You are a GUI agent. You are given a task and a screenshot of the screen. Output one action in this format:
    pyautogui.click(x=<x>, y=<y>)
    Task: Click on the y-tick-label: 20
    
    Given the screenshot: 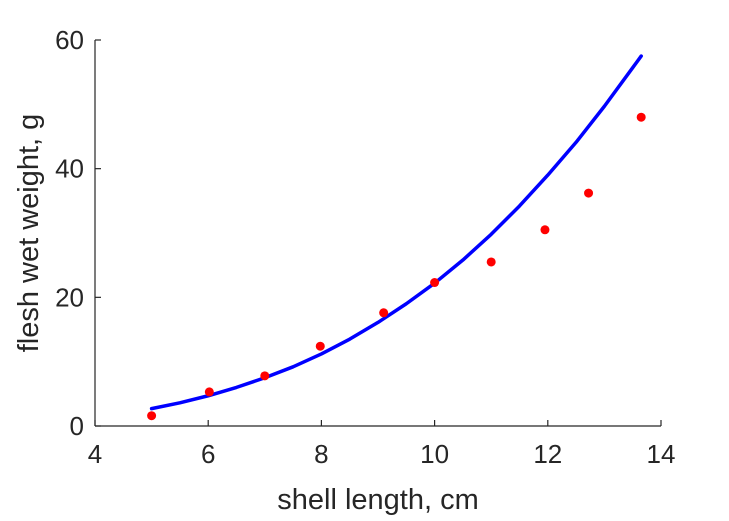 What is the action you would take?
    pyautogui.click(x=69, y=297)
    